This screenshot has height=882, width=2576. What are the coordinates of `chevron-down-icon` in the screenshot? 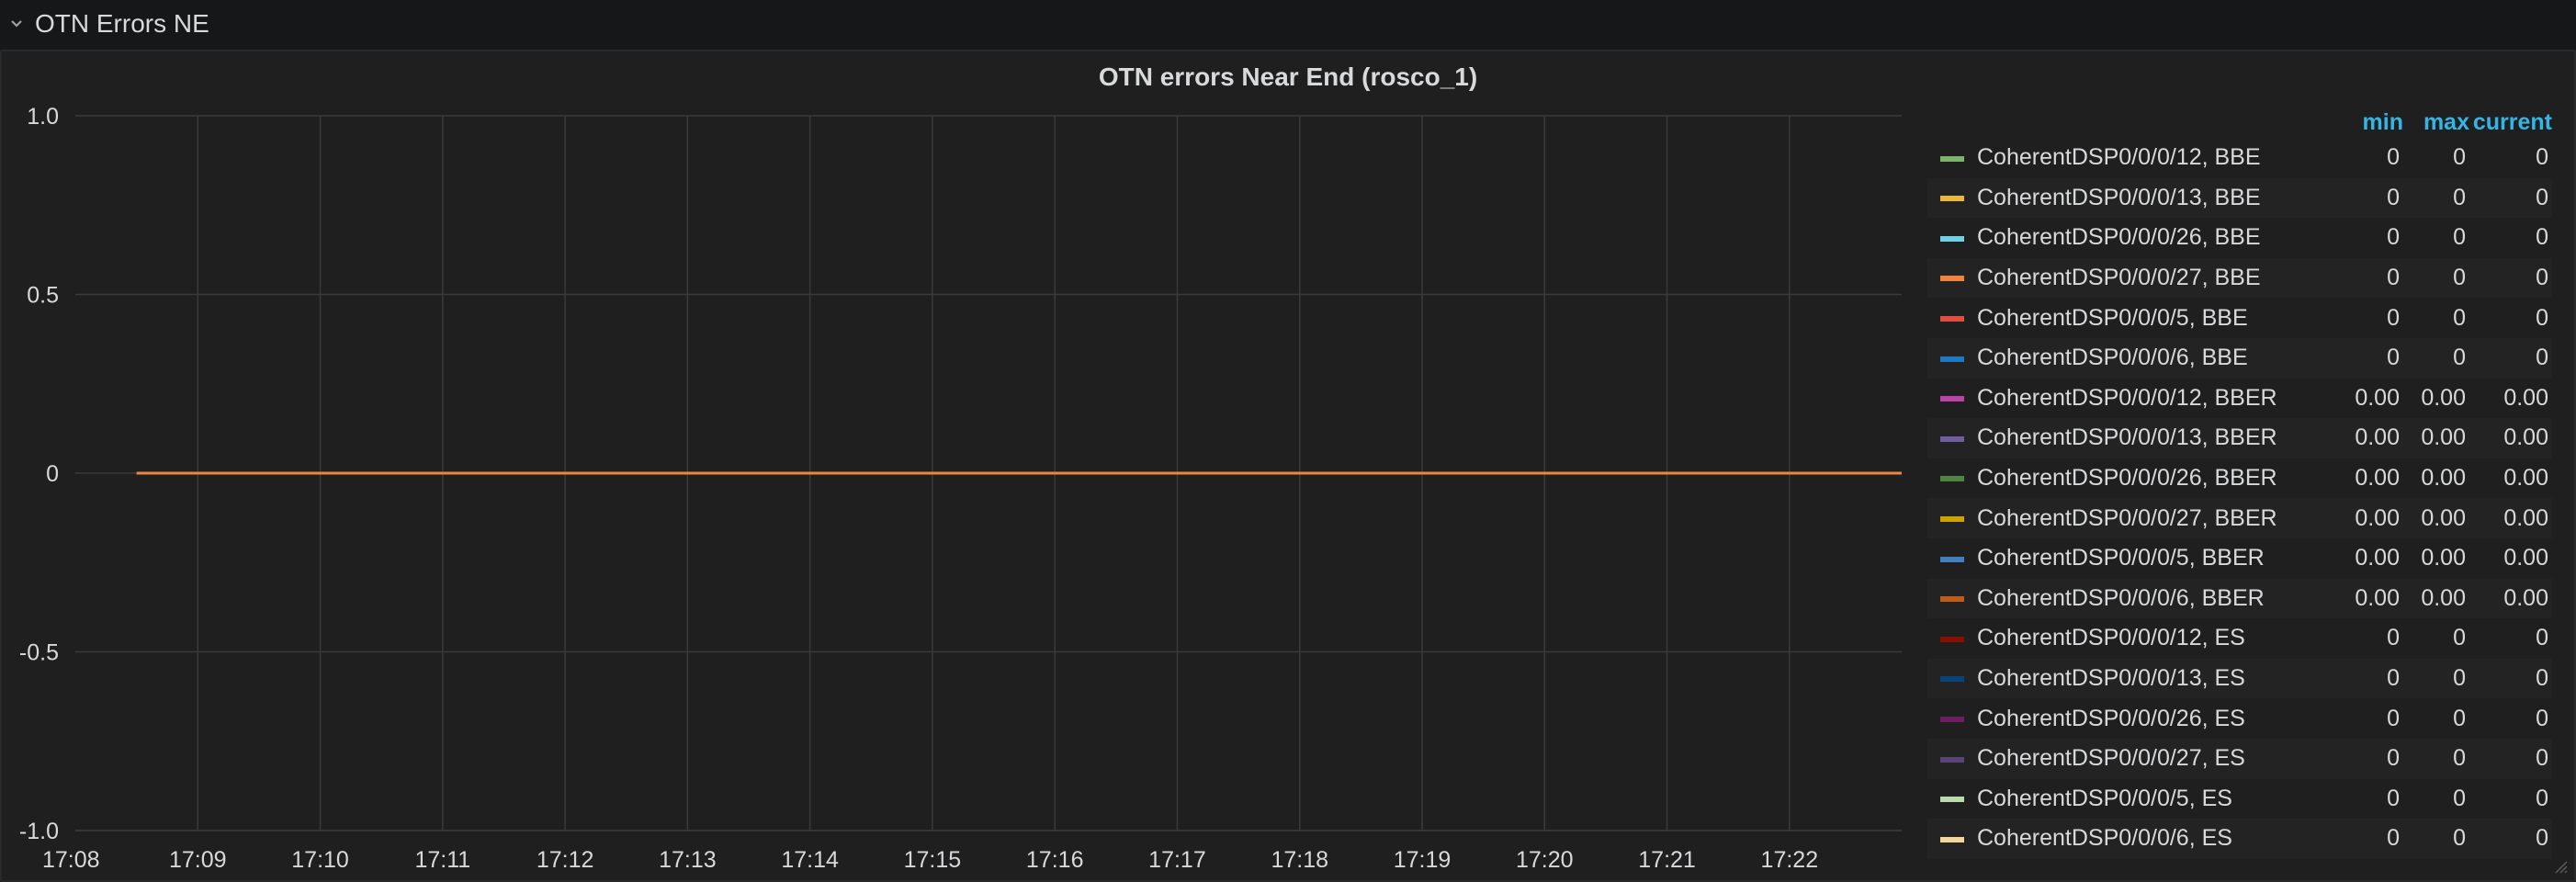 It's located at (17, 24).